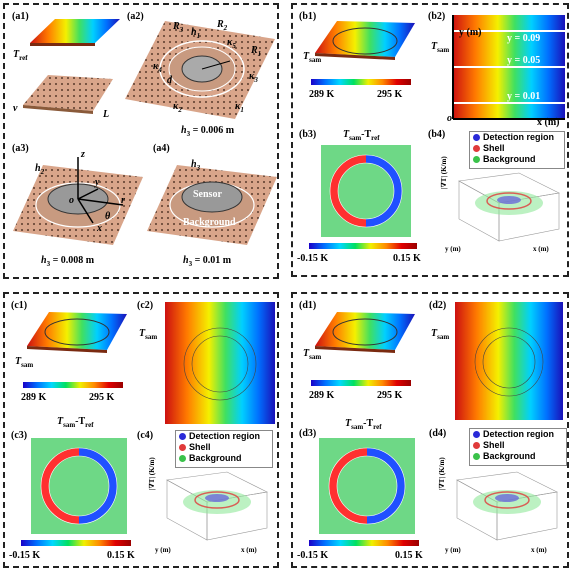  What do you see at coordinates (71, 200) in the screenshot?
I see `origin-label-a3: o` at bounding box center [71, 200].